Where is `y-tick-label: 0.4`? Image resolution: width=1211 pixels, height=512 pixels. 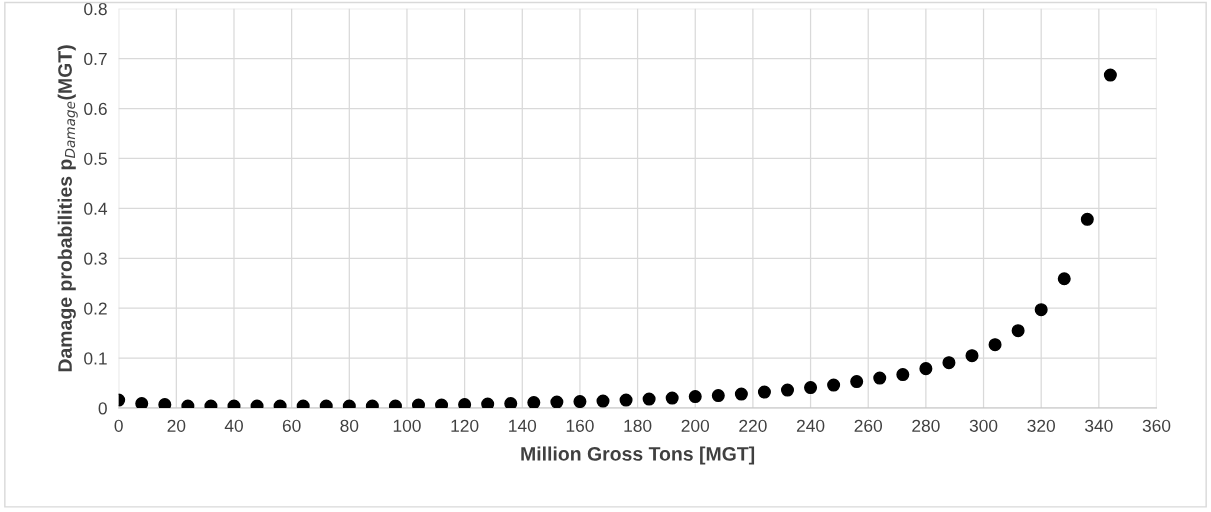
y-tick-label: 0.4 is located at coordinates (96, 208).